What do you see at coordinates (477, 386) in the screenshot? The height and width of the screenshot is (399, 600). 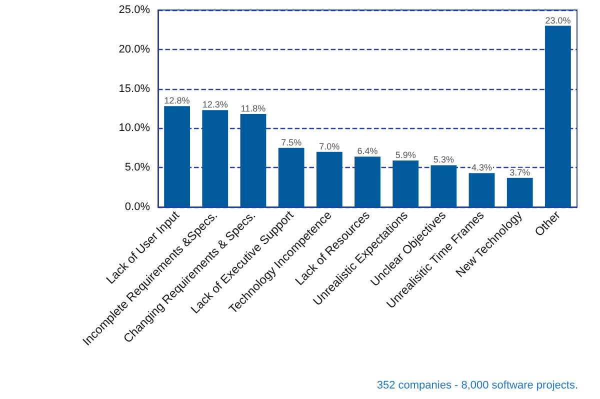 I see `text: 352 companies - 8,000 software projects.` at bounding box center [477, 386].